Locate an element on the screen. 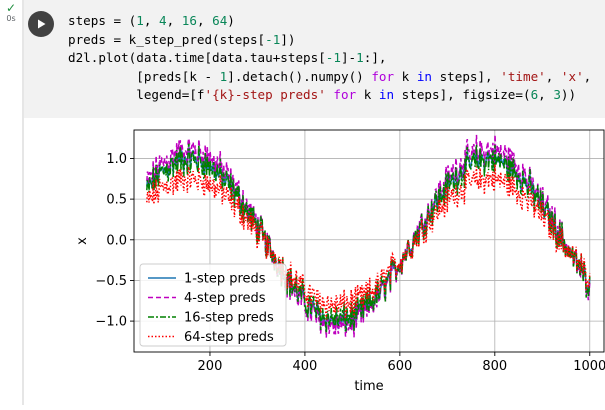 This screenshot has width=605, height=410. x-tick-label: 400 is located at coordinates (304, 366).